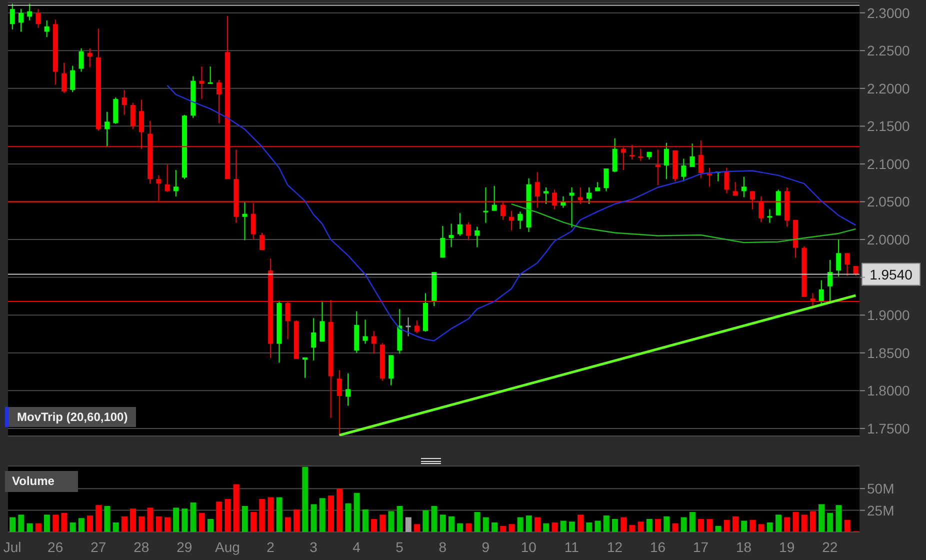 The width and height of the screenshot is (926, 560). What do you see at coordinates (888, 239) in the screenshot?
I see `y-tick-label: 2.0000` at bounding box center [888, 239].